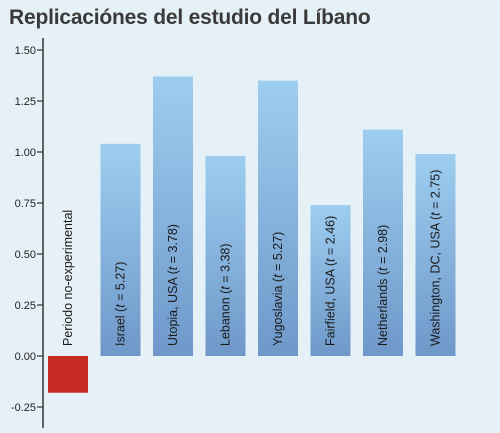  Describe the element at coordinates (25, 204) in the screenshot. I see `y-tick-label: 0.75` at that location.